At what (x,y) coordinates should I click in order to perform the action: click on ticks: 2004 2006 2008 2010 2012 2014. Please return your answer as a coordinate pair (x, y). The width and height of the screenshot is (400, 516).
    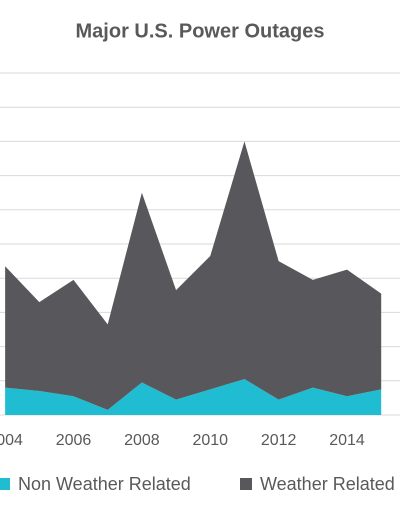
    Looking at the image, I should click on (182, 440).